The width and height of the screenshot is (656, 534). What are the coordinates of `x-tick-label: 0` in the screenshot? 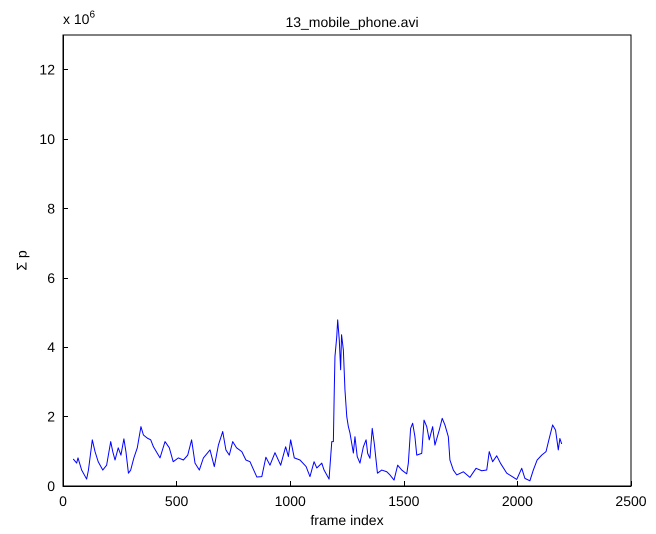 It's located at (63, 501).